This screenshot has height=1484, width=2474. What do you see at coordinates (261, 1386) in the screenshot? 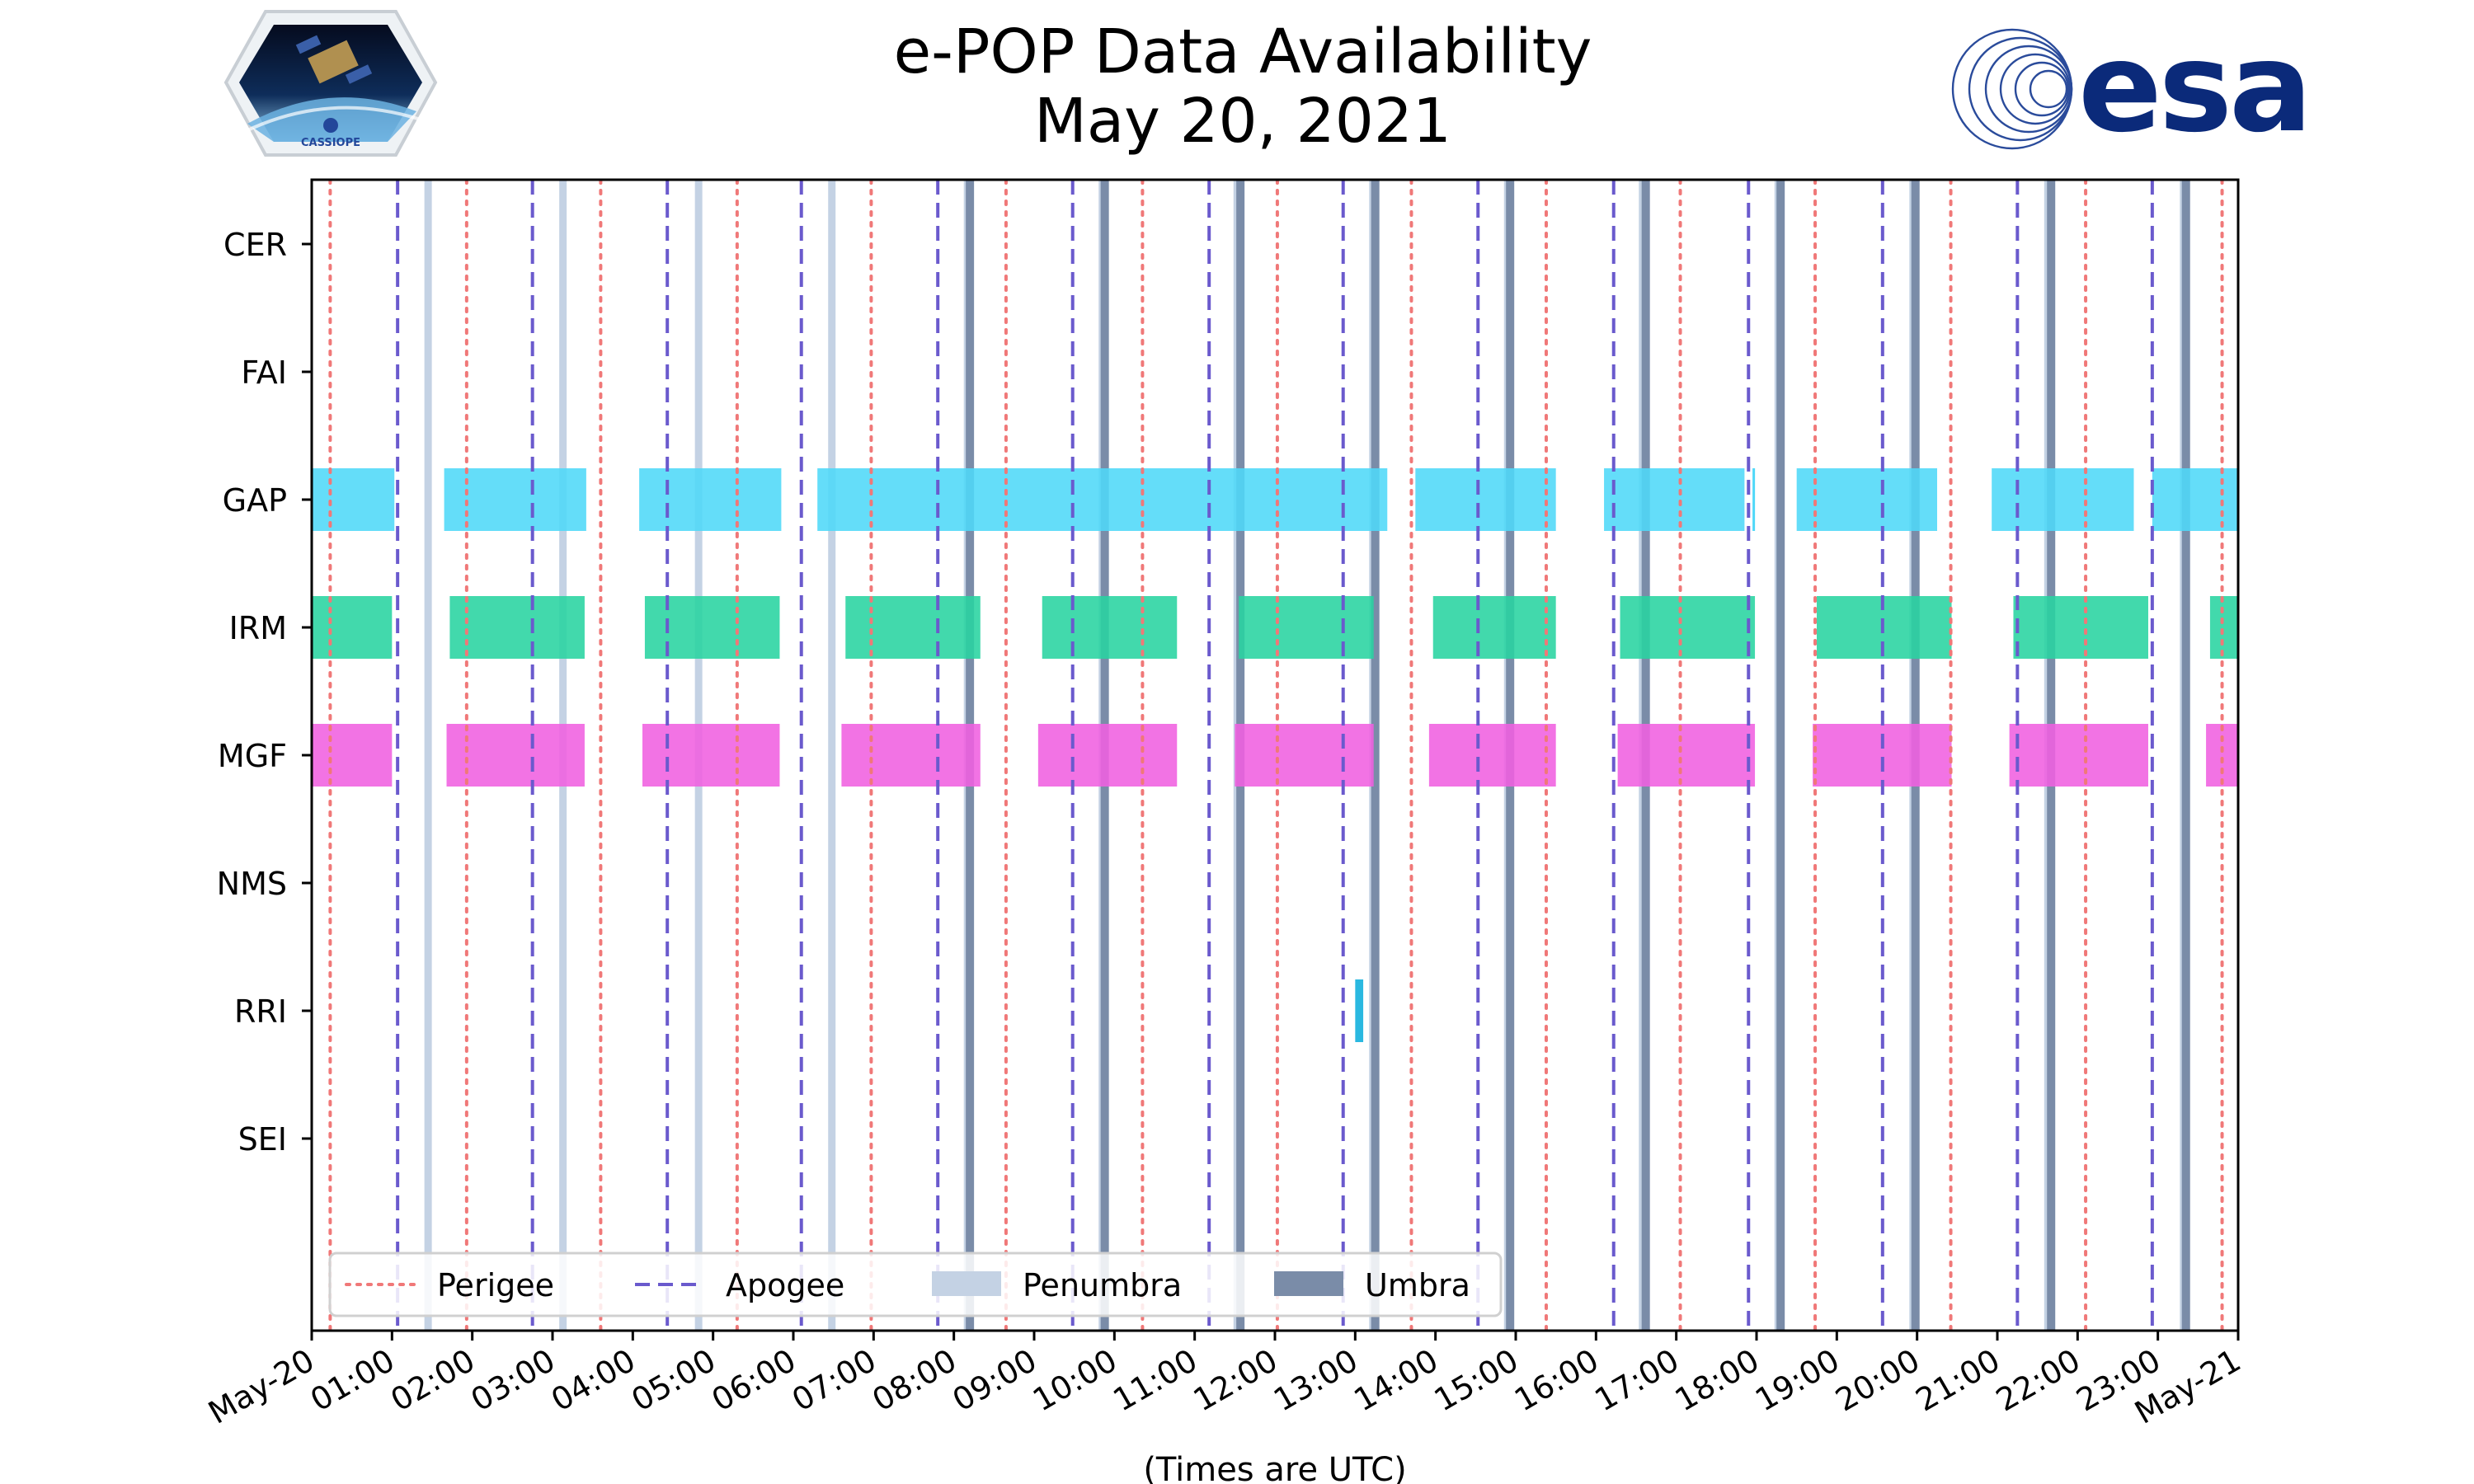
I see `x-tick-label-0: May-20` at bounding box center [261, 1386].